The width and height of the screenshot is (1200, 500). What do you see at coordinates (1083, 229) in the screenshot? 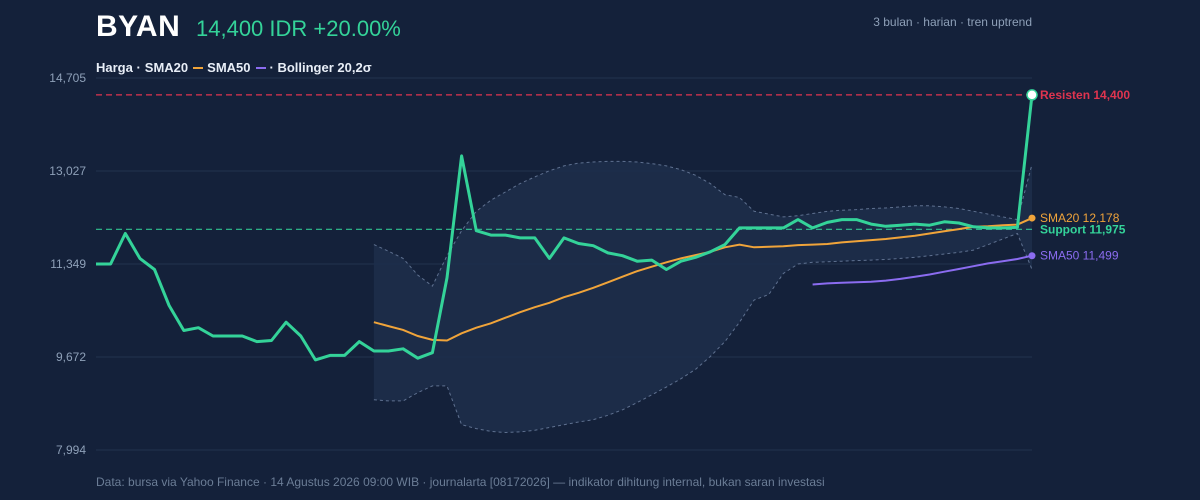
I see `support-label: Support 11,975` at bounding box center [1083, 229].